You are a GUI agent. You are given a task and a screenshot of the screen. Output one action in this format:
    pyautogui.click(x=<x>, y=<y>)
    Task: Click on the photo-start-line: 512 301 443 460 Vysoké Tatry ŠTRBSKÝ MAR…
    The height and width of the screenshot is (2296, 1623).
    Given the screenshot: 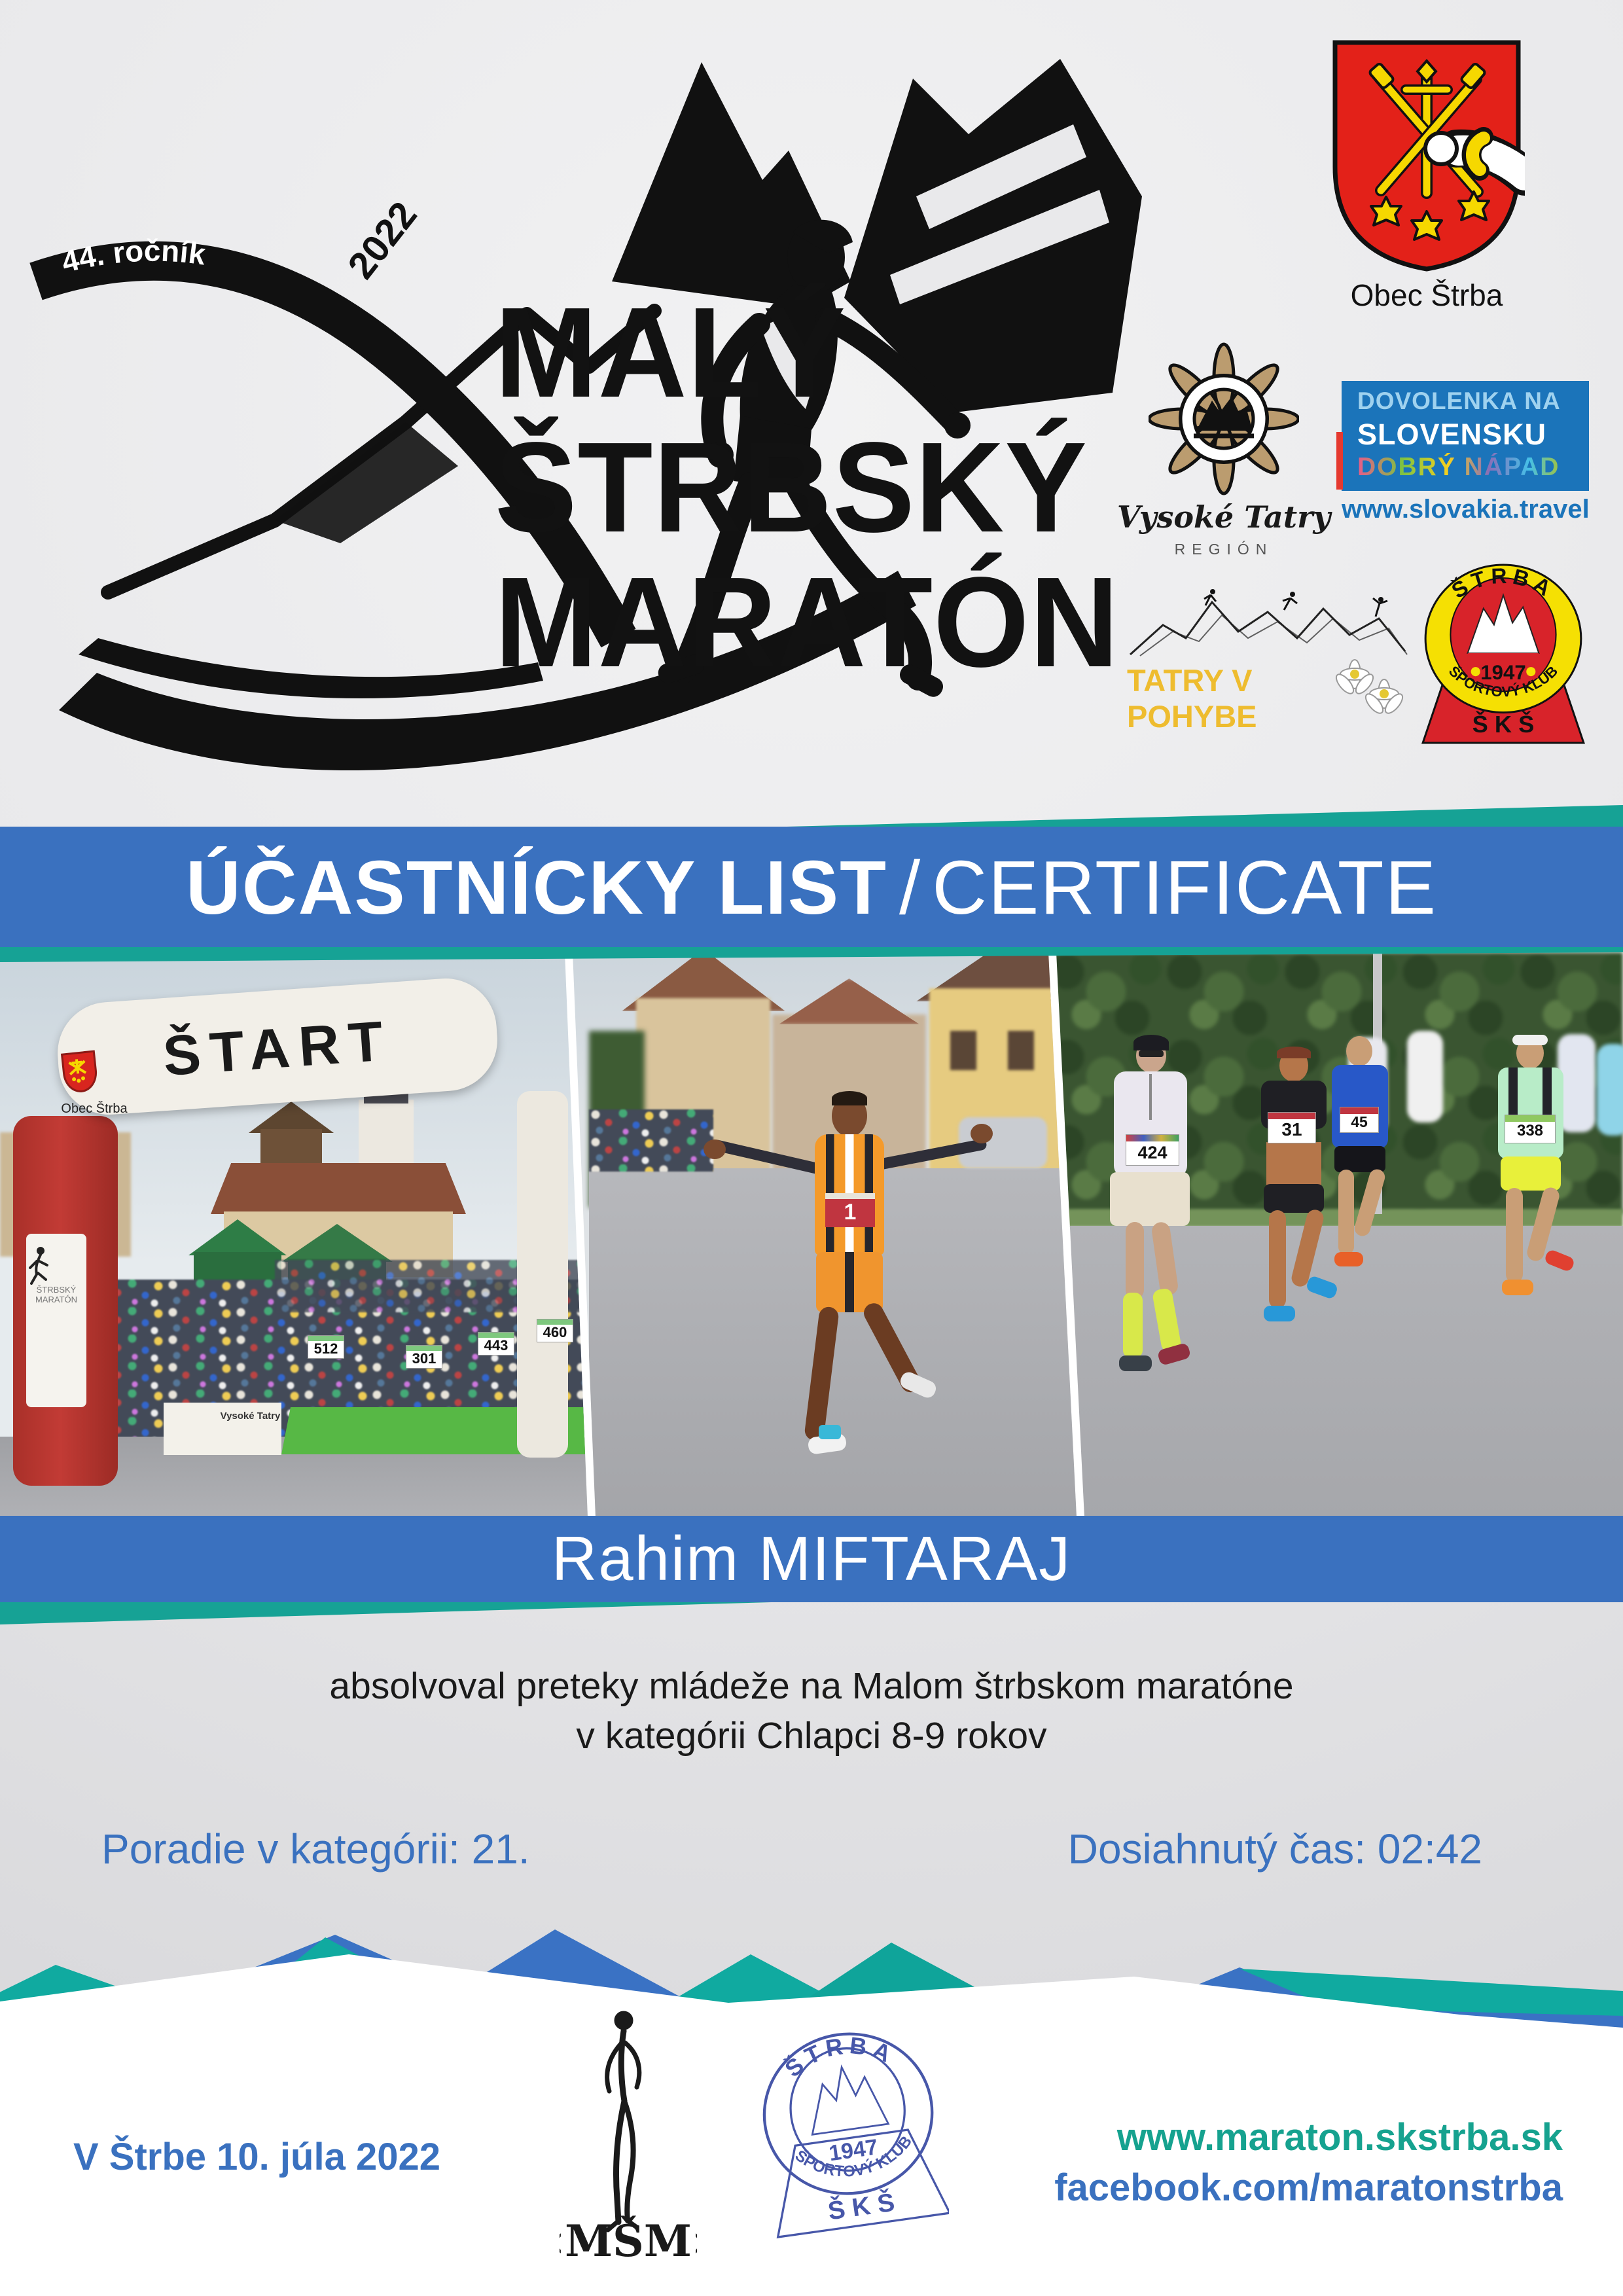 What is the action you would take?
    pyautogui.click(x=294, y=1234)
    